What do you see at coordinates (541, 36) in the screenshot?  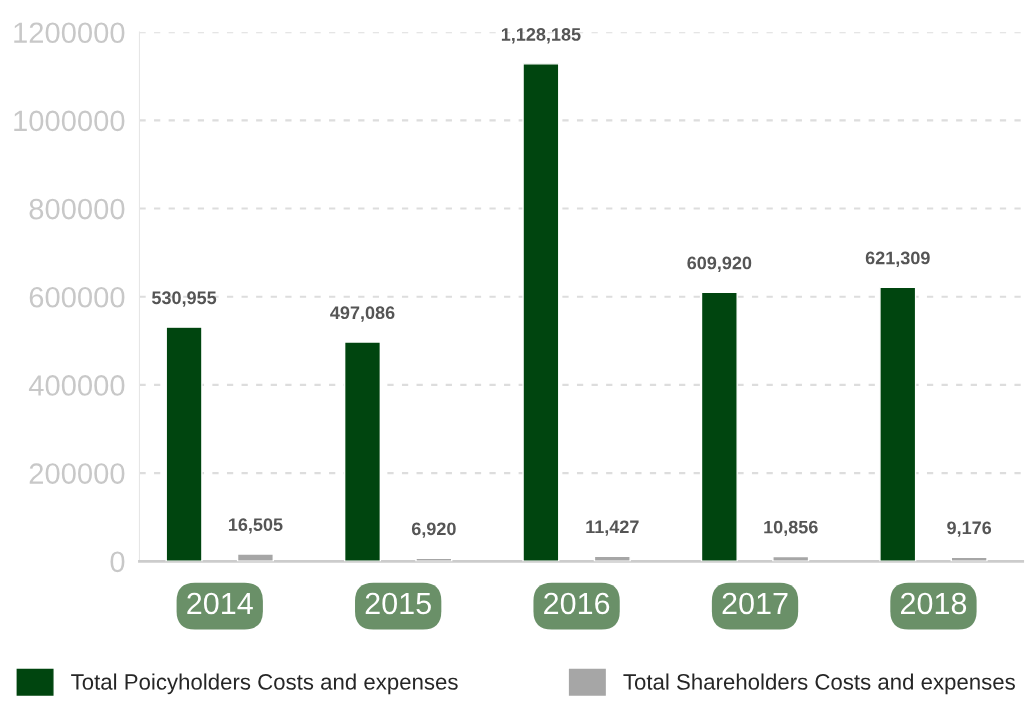 I see `data-label: 1,128,185` at bounding box center [541, 36].